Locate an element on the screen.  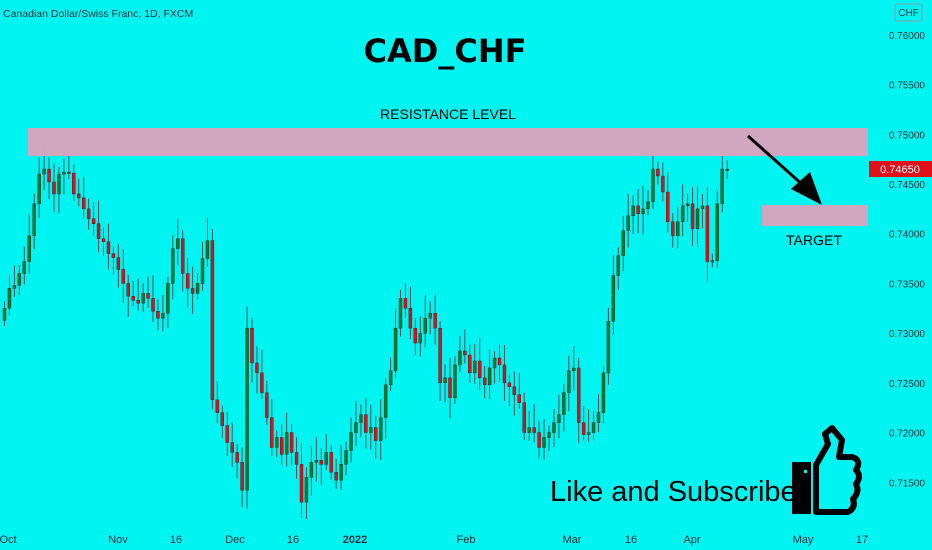
target-zone is located at coordinates (815, 215).